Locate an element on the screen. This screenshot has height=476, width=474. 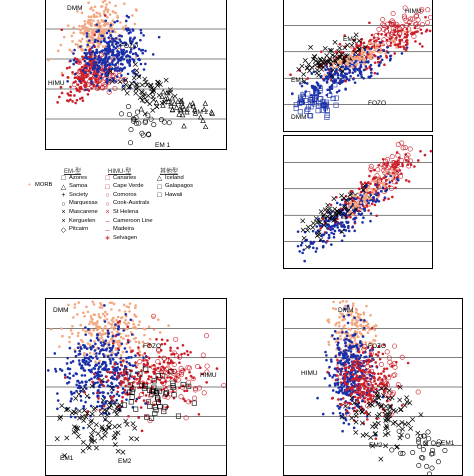
legend-label: Madeira is located at coordinates (123, 229).